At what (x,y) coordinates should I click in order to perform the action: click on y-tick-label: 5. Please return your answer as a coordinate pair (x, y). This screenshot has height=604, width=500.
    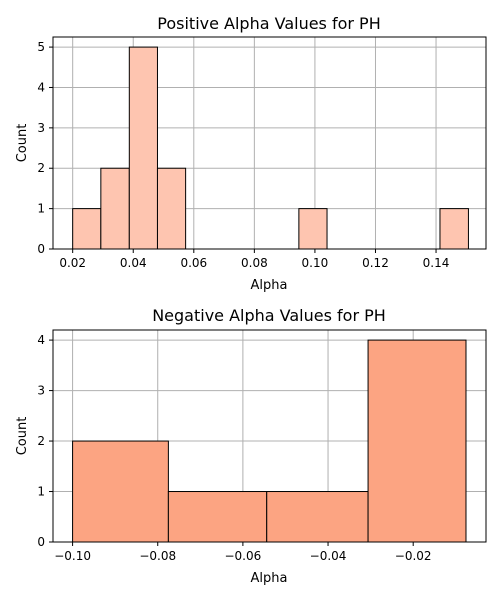
    Looking at the image, I should click on (41, 47).